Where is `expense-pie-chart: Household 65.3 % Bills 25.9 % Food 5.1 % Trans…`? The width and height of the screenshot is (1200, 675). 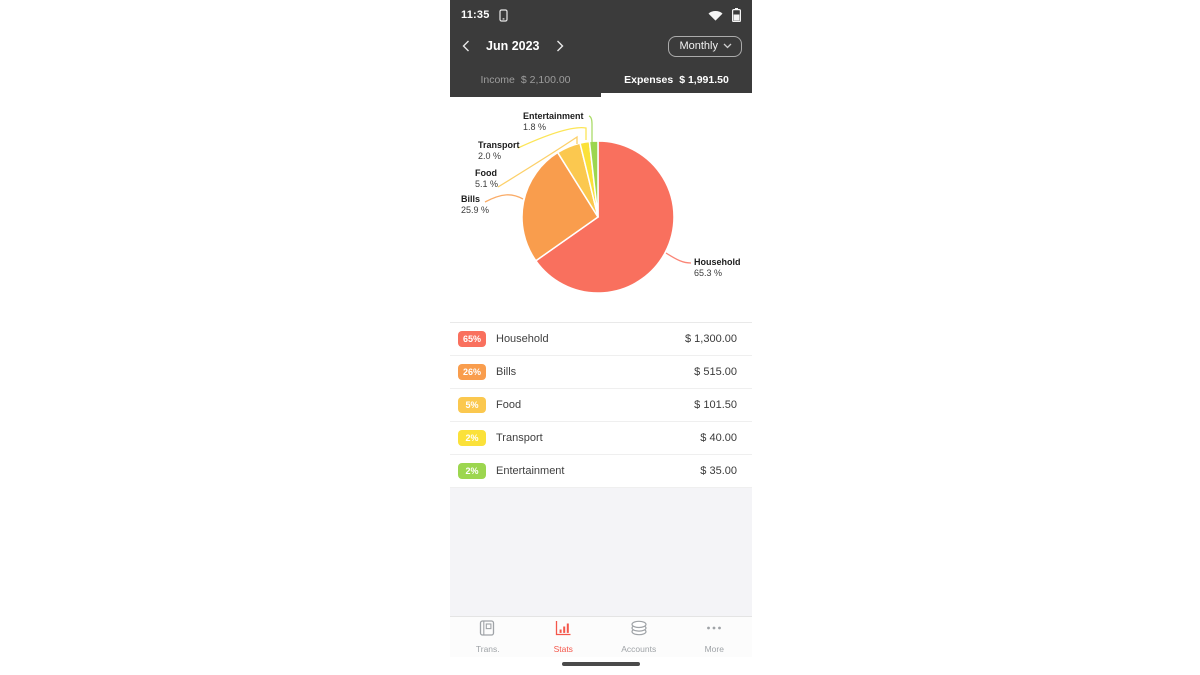 expense-pie-chart: Household 65.3 % Bills 25.9 % Food 5.1 % Trans… is located at coordinates (601, 209).